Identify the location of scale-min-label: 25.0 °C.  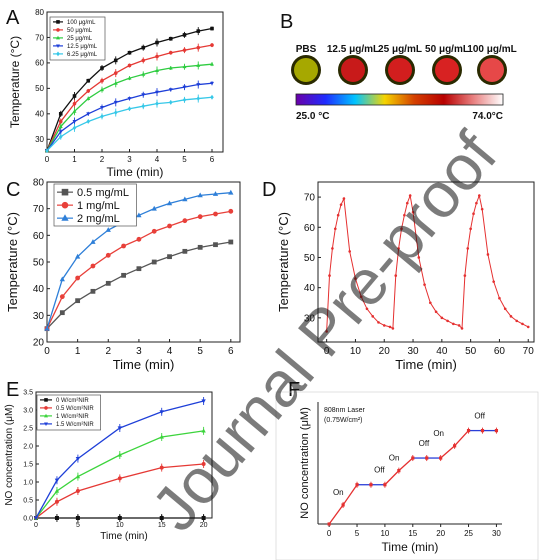
(312, 116).